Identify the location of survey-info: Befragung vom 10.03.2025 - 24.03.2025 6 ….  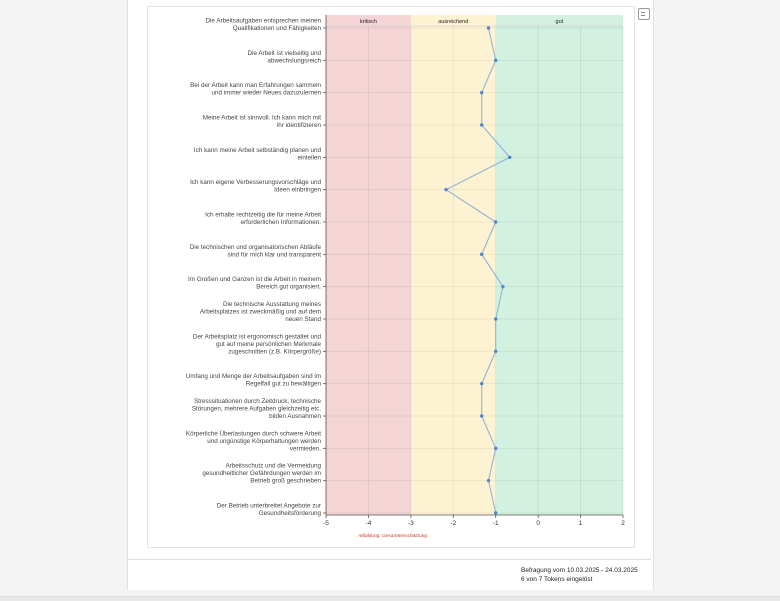
(579, 575).